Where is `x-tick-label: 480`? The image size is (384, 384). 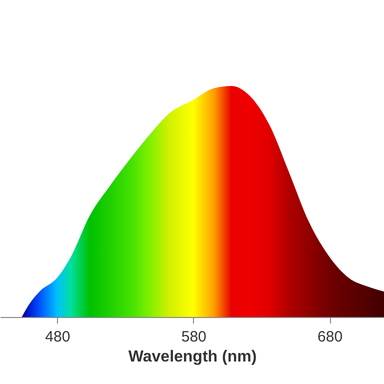 x-tick-label: 480 is located at coordinates (57, 337).